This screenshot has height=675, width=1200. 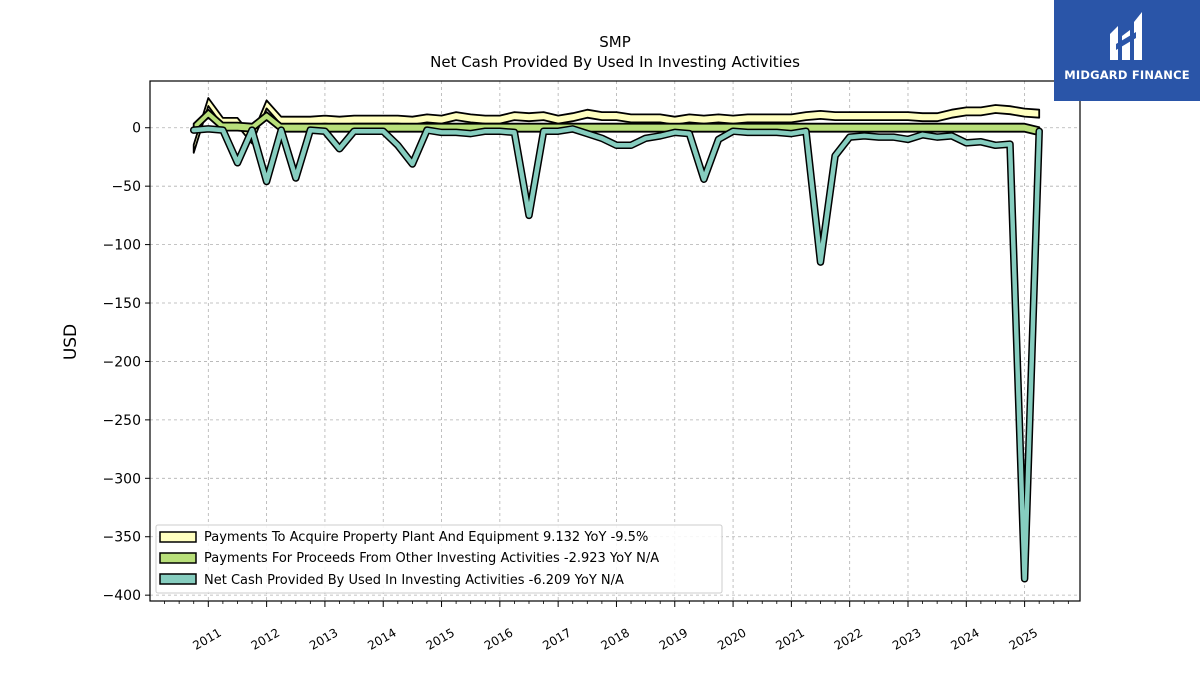 I want to click on legend-swatch-ppe, so click(x=178, y=537).